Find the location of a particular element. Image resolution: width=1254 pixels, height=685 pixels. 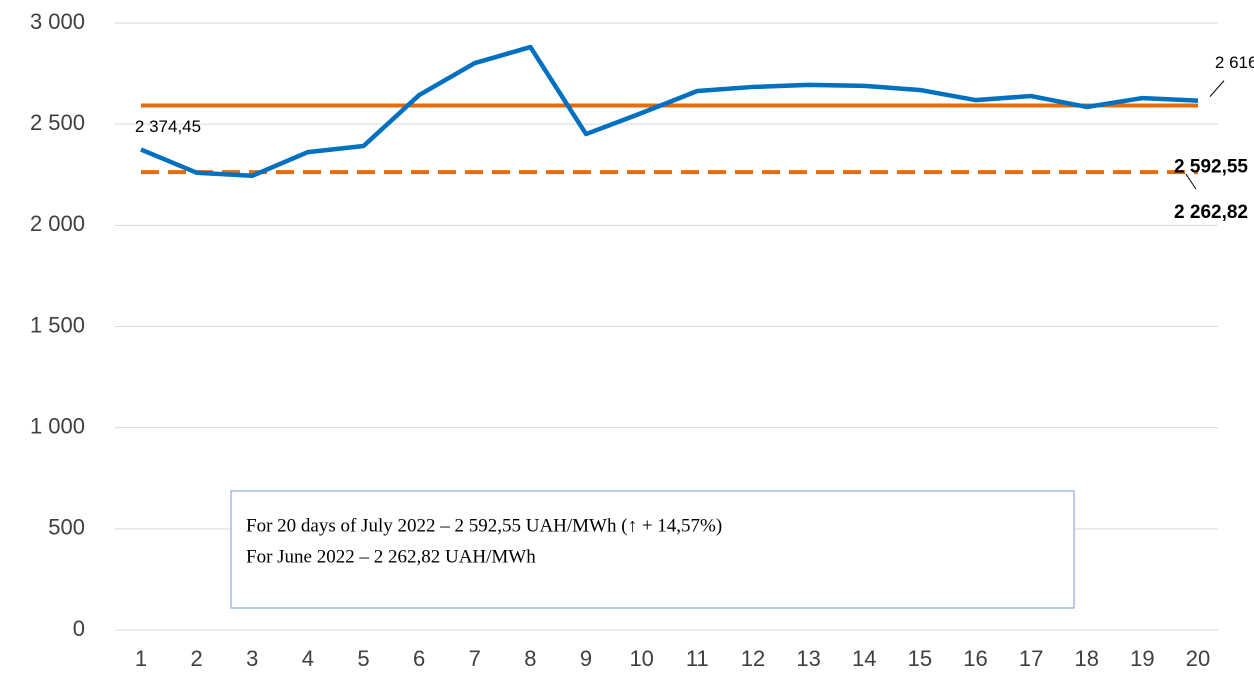

y-tick-label: 500 is located at coordinates (66, 527).